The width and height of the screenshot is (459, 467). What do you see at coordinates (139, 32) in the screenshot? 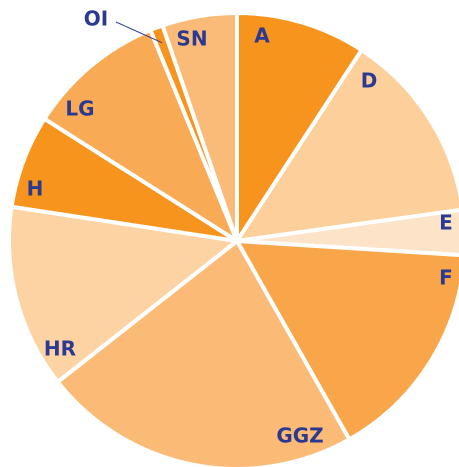
I see `leader-line` at bounding box center [139, 32].